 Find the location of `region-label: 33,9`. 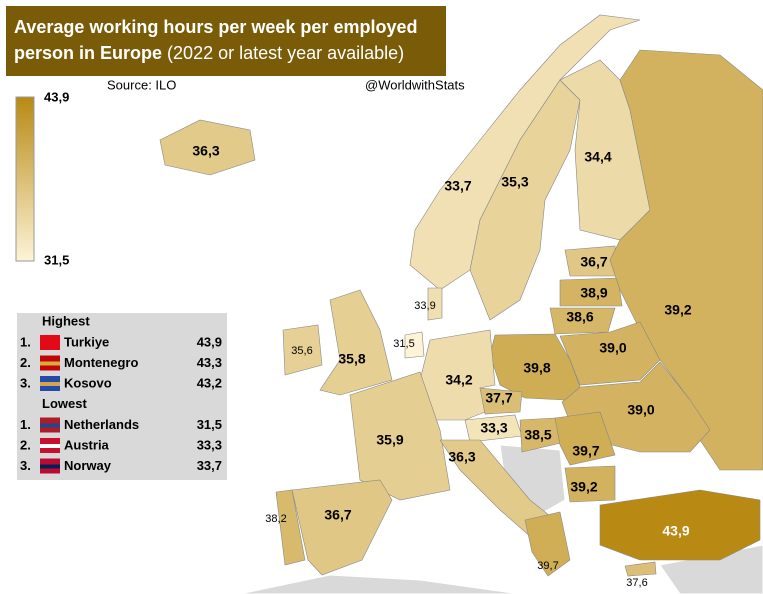

region-label: 33,9 is located at coordinates (424, 306).